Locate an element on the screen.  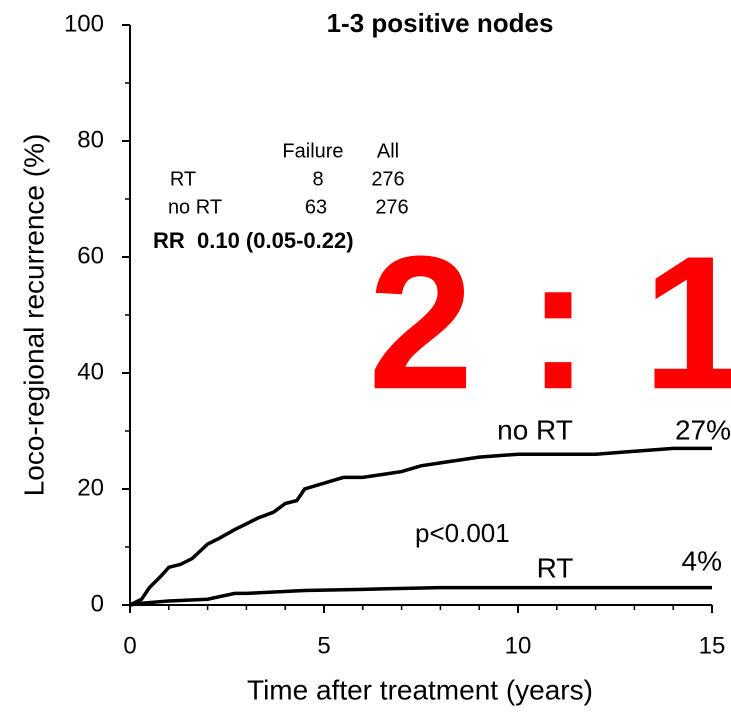
table-cell: no RT is located at coordinates (195, 207).